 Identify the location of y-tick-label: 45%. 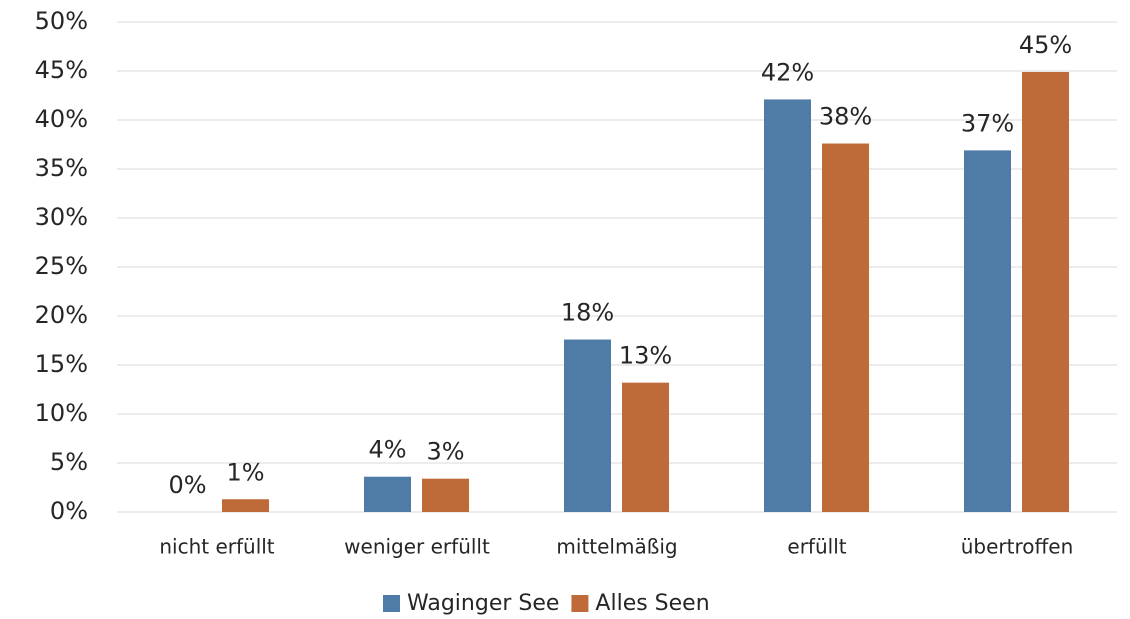
(61, 70).